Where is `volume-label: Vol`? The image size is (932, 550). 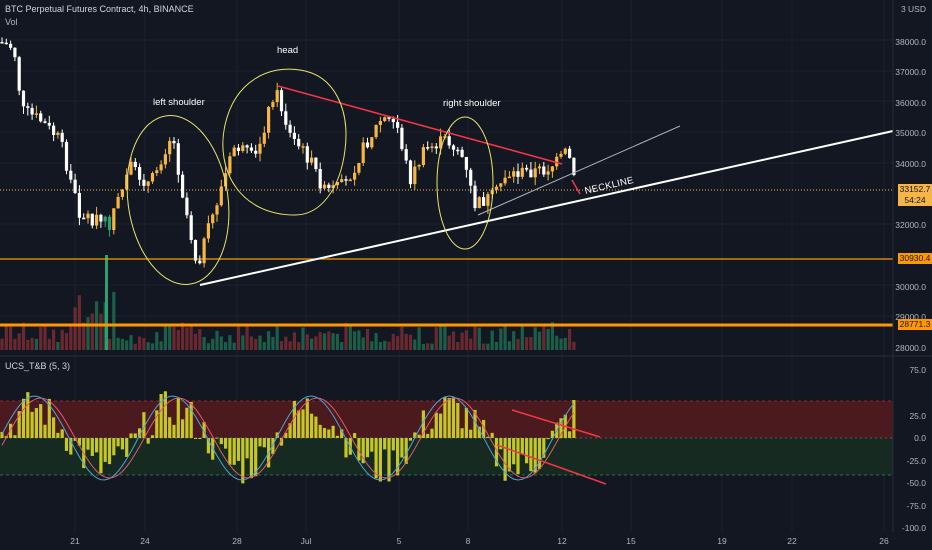
volume-label: Vol is located at coordinates (11, 22).